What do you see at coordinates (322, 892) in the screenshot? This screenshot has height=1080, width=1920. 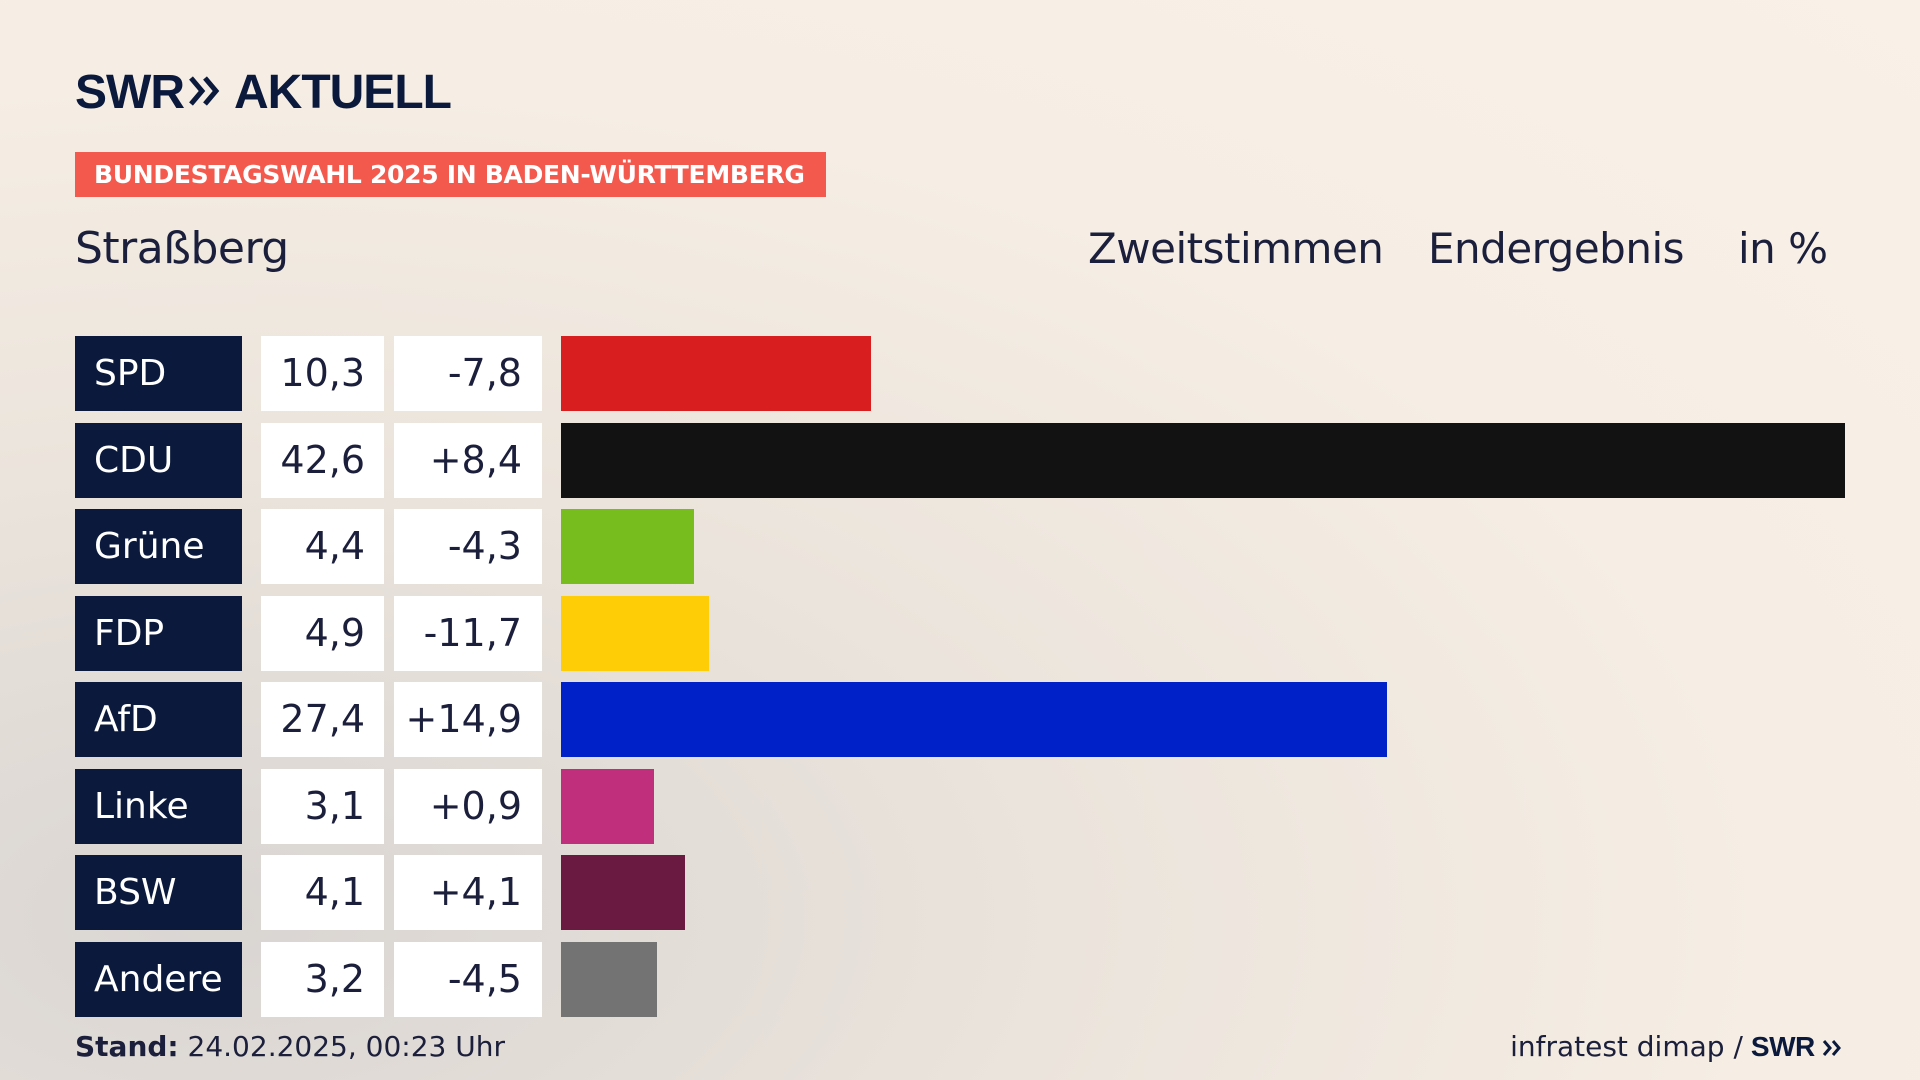 I see `vote-share-value: 4,1` at bounding box center [322, 892].